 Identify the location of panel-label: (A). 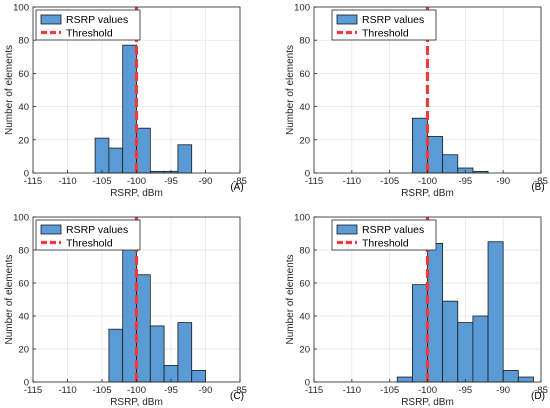
(236, 187).